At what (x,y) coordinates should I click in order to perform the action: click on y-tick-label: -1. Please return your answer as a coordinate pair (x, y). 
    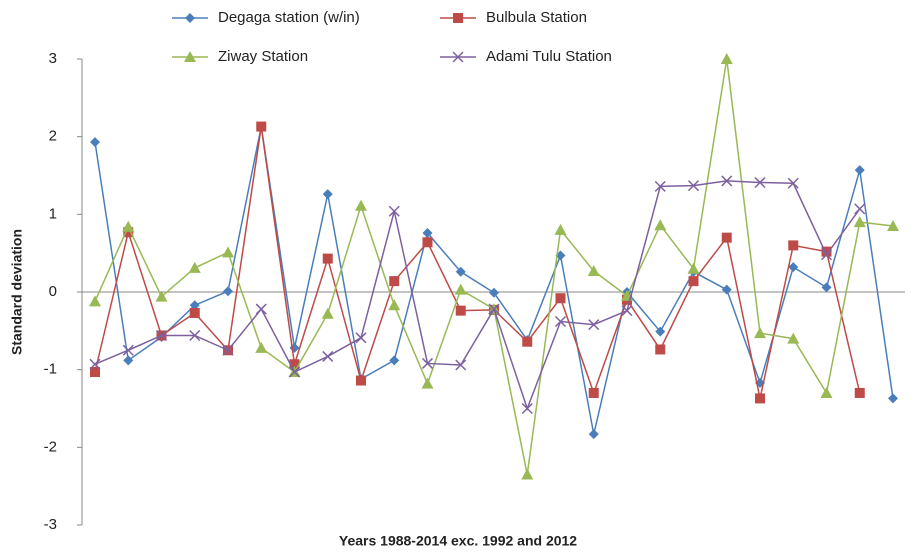
    Looking at the image, I should click on (50, 369).